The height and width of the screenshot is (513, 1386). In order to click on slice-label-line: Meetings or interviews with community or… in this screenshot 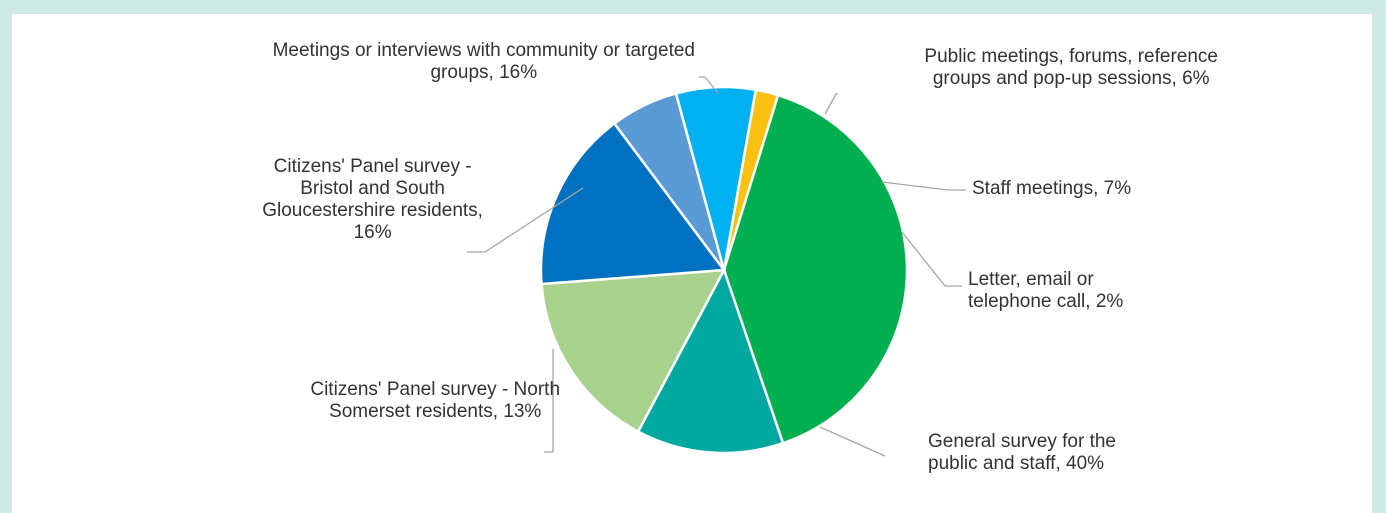, I will do `click(484, 50)`.